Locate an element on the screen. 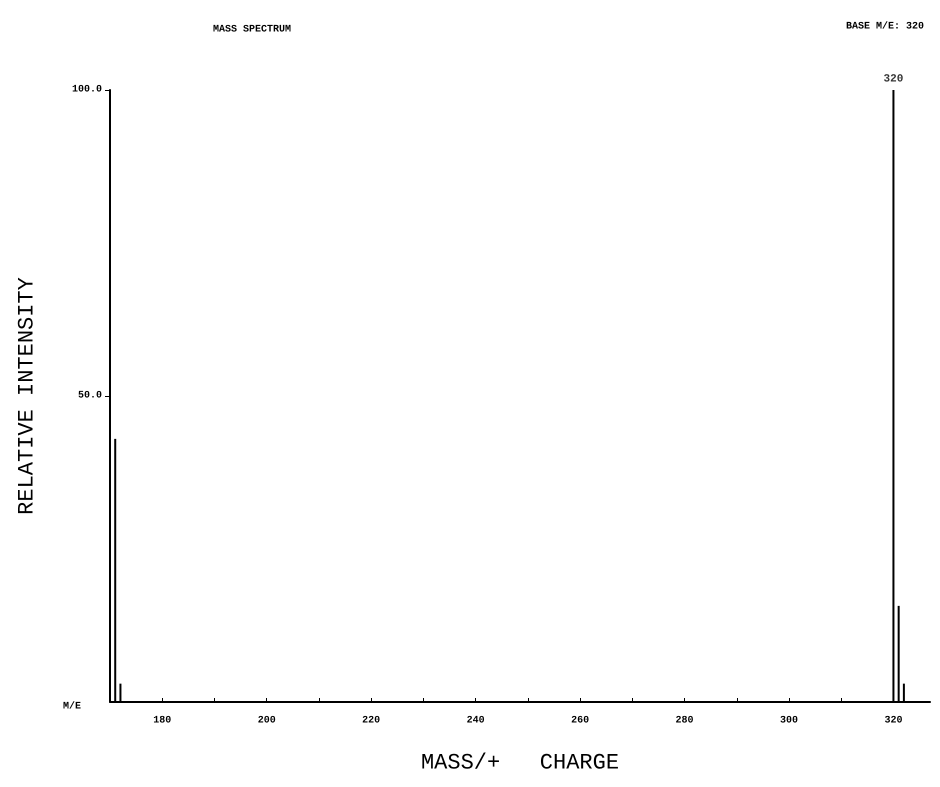 The height and width of the screenshot is (787, 940). x-axis-title: MASS/+ CHARGE is located at coordinates (520, 763).